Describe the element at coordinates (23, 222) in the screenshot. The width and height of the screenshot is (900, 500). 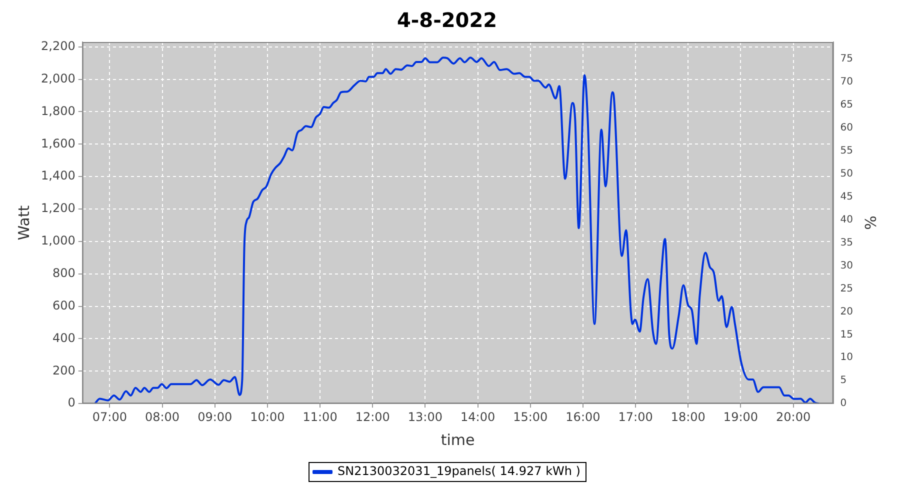
I see `y-axis-title: Watt` at that location.